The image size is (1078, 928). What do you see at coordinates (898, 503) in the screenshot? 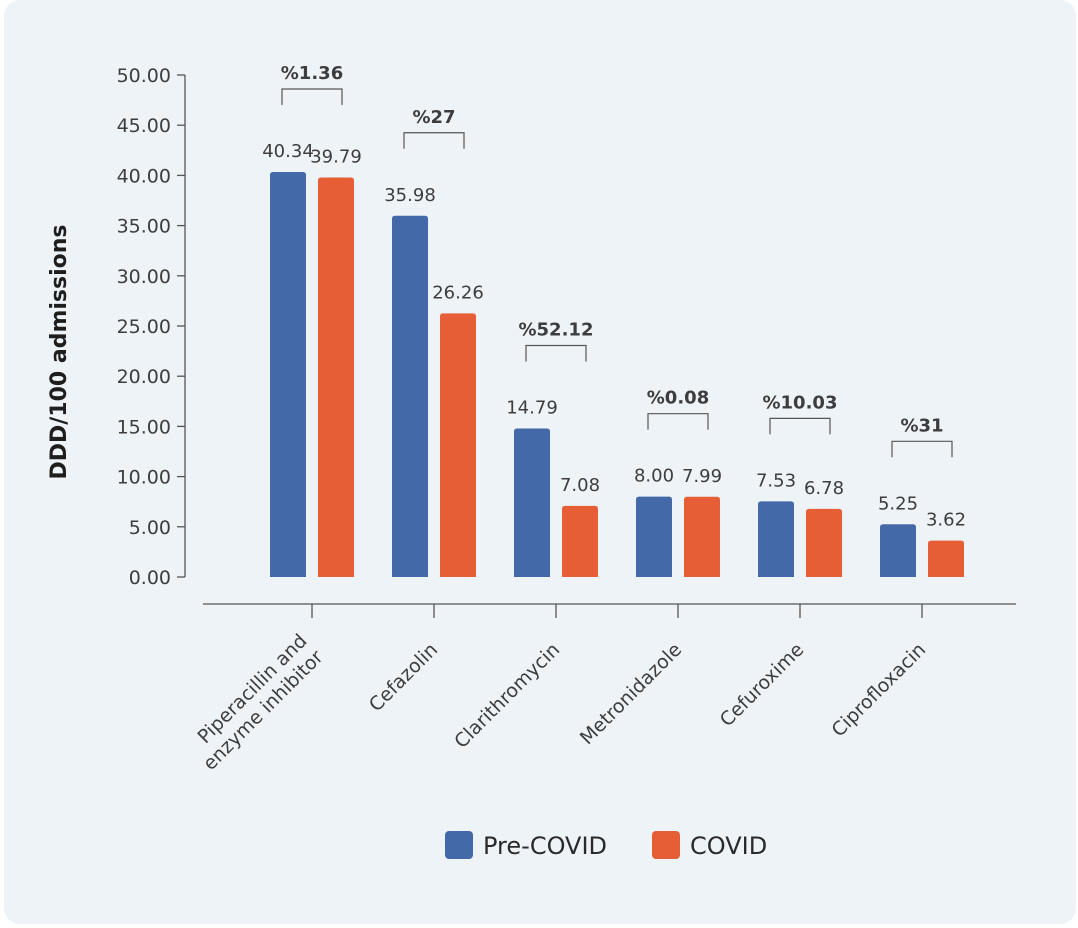
I see `data-label: 5.25` at bounding box center [898, 503].